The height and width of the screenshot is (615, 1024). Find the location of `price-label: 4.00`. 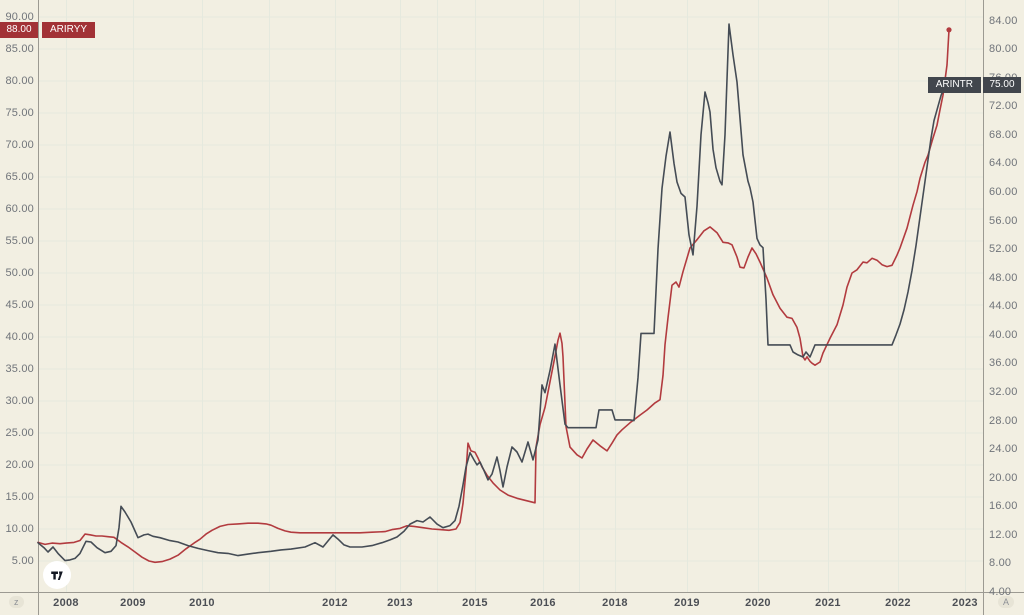

price-label: 4.00 is located at coordinates (1000, 592).